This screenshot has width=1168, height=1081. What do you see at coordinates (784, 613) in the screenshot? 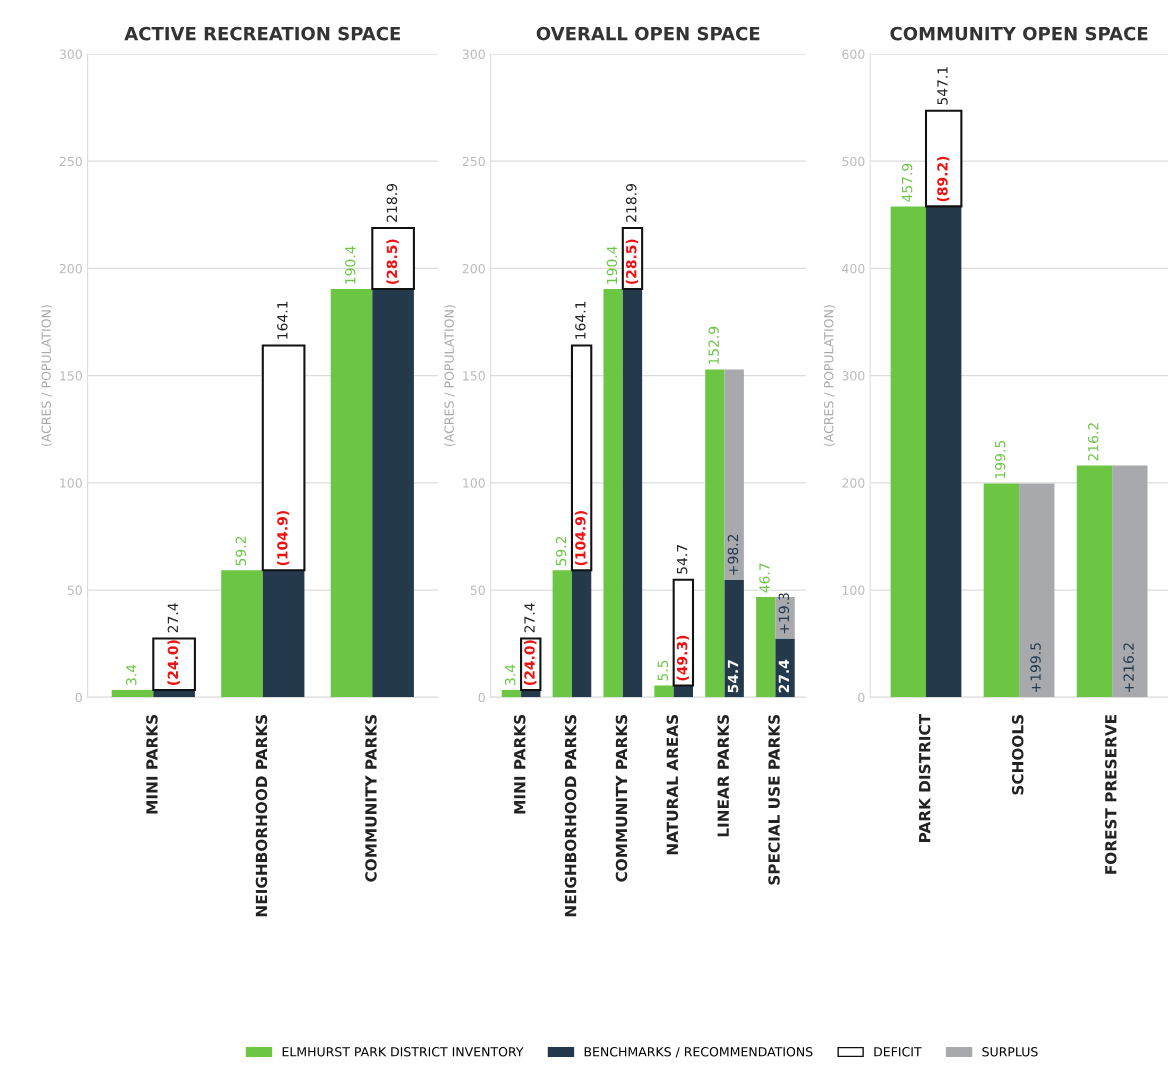
I see `data-label: +19.3` at bounding box center [784, 613].